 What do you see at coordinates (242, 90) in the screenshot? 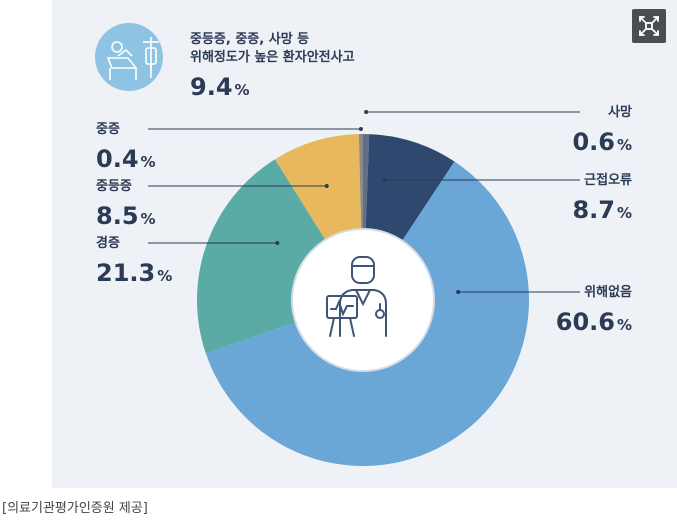
I see `callout-unit: %` at bounding box center [242, 90].